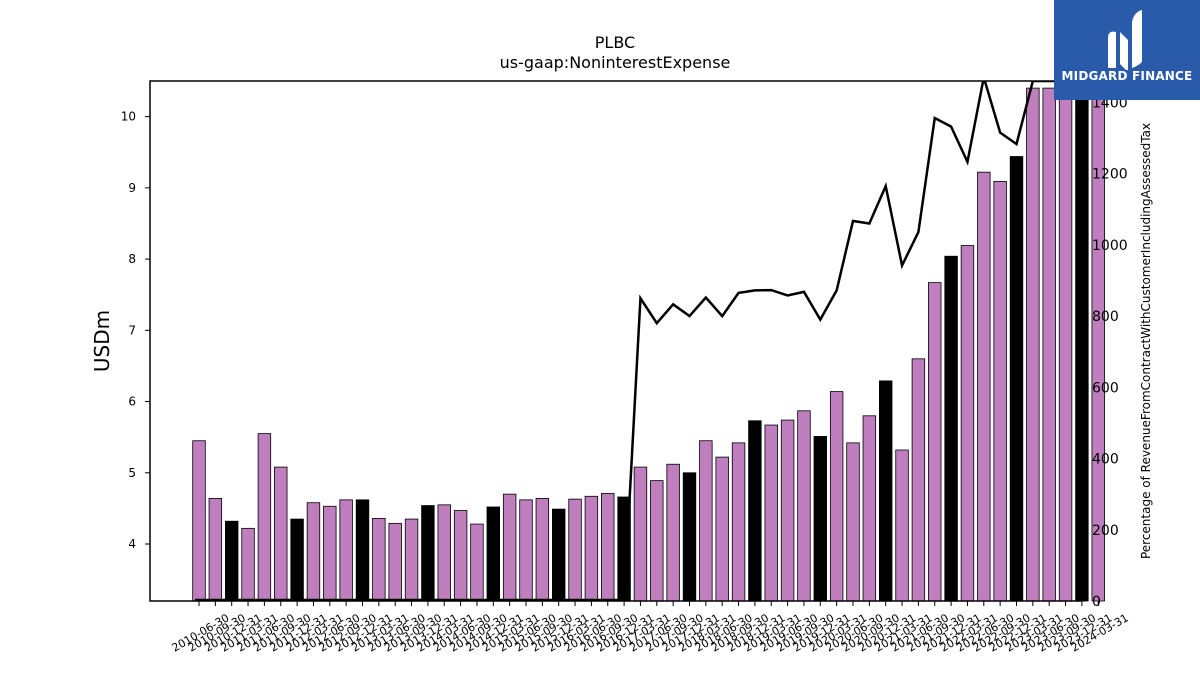 Image resolution: width=1200 pixels, height=675 pixels. What do you see at coordinates (132, 188) in the screenshot?
I see `y-left-tick-label-9: 9` at bounding box center [132, 188].